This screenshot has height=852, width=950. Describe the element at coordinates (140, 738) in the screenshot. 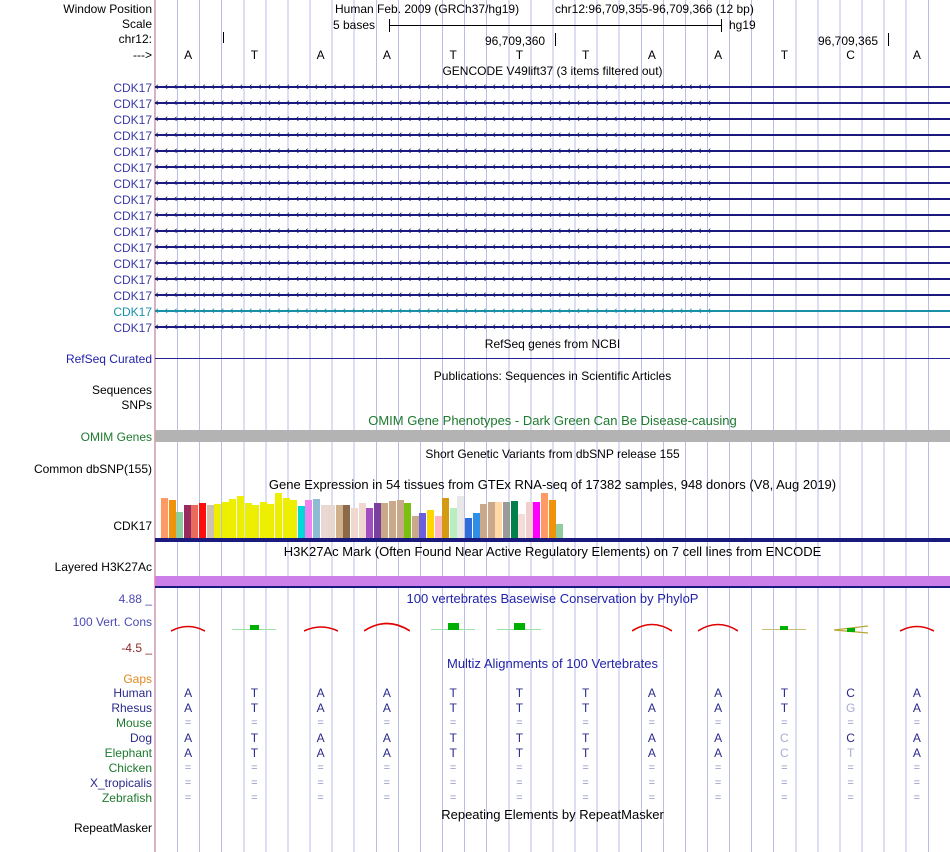

I see `species-label-dog: Dog` at that location.